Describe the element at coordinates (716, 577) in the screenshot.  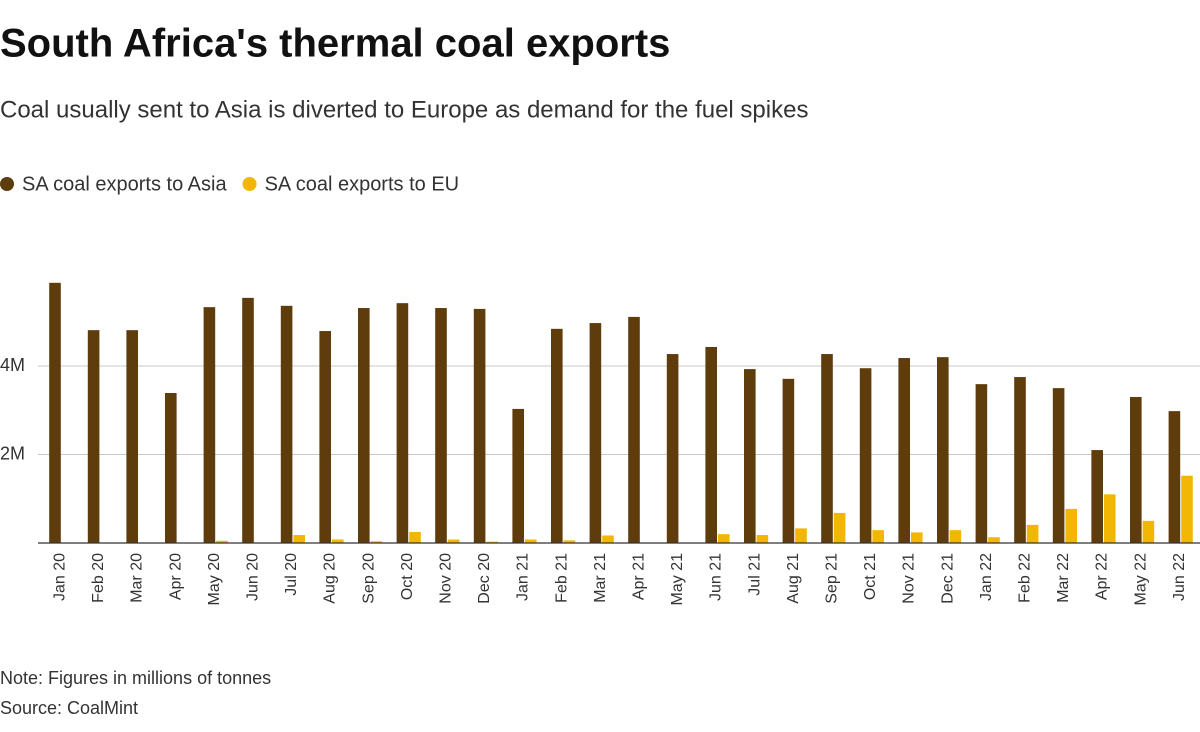
I see `x-tick-label: Jun 21` at that location.